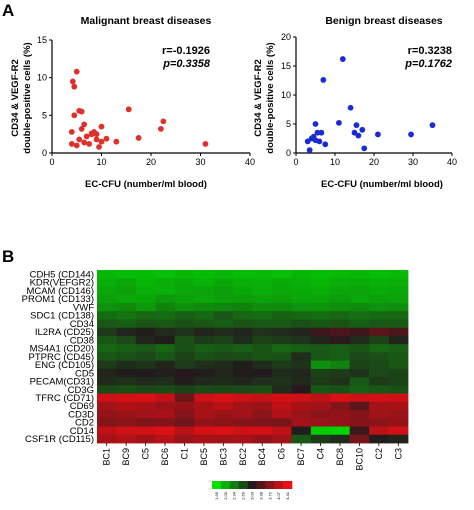 The height and width of the screenshot is (510, 474). What do you see at coordinates (234, 495) in the screenshot?
I see `color-scale-label: 2.34` at bounding box center [234, 495].